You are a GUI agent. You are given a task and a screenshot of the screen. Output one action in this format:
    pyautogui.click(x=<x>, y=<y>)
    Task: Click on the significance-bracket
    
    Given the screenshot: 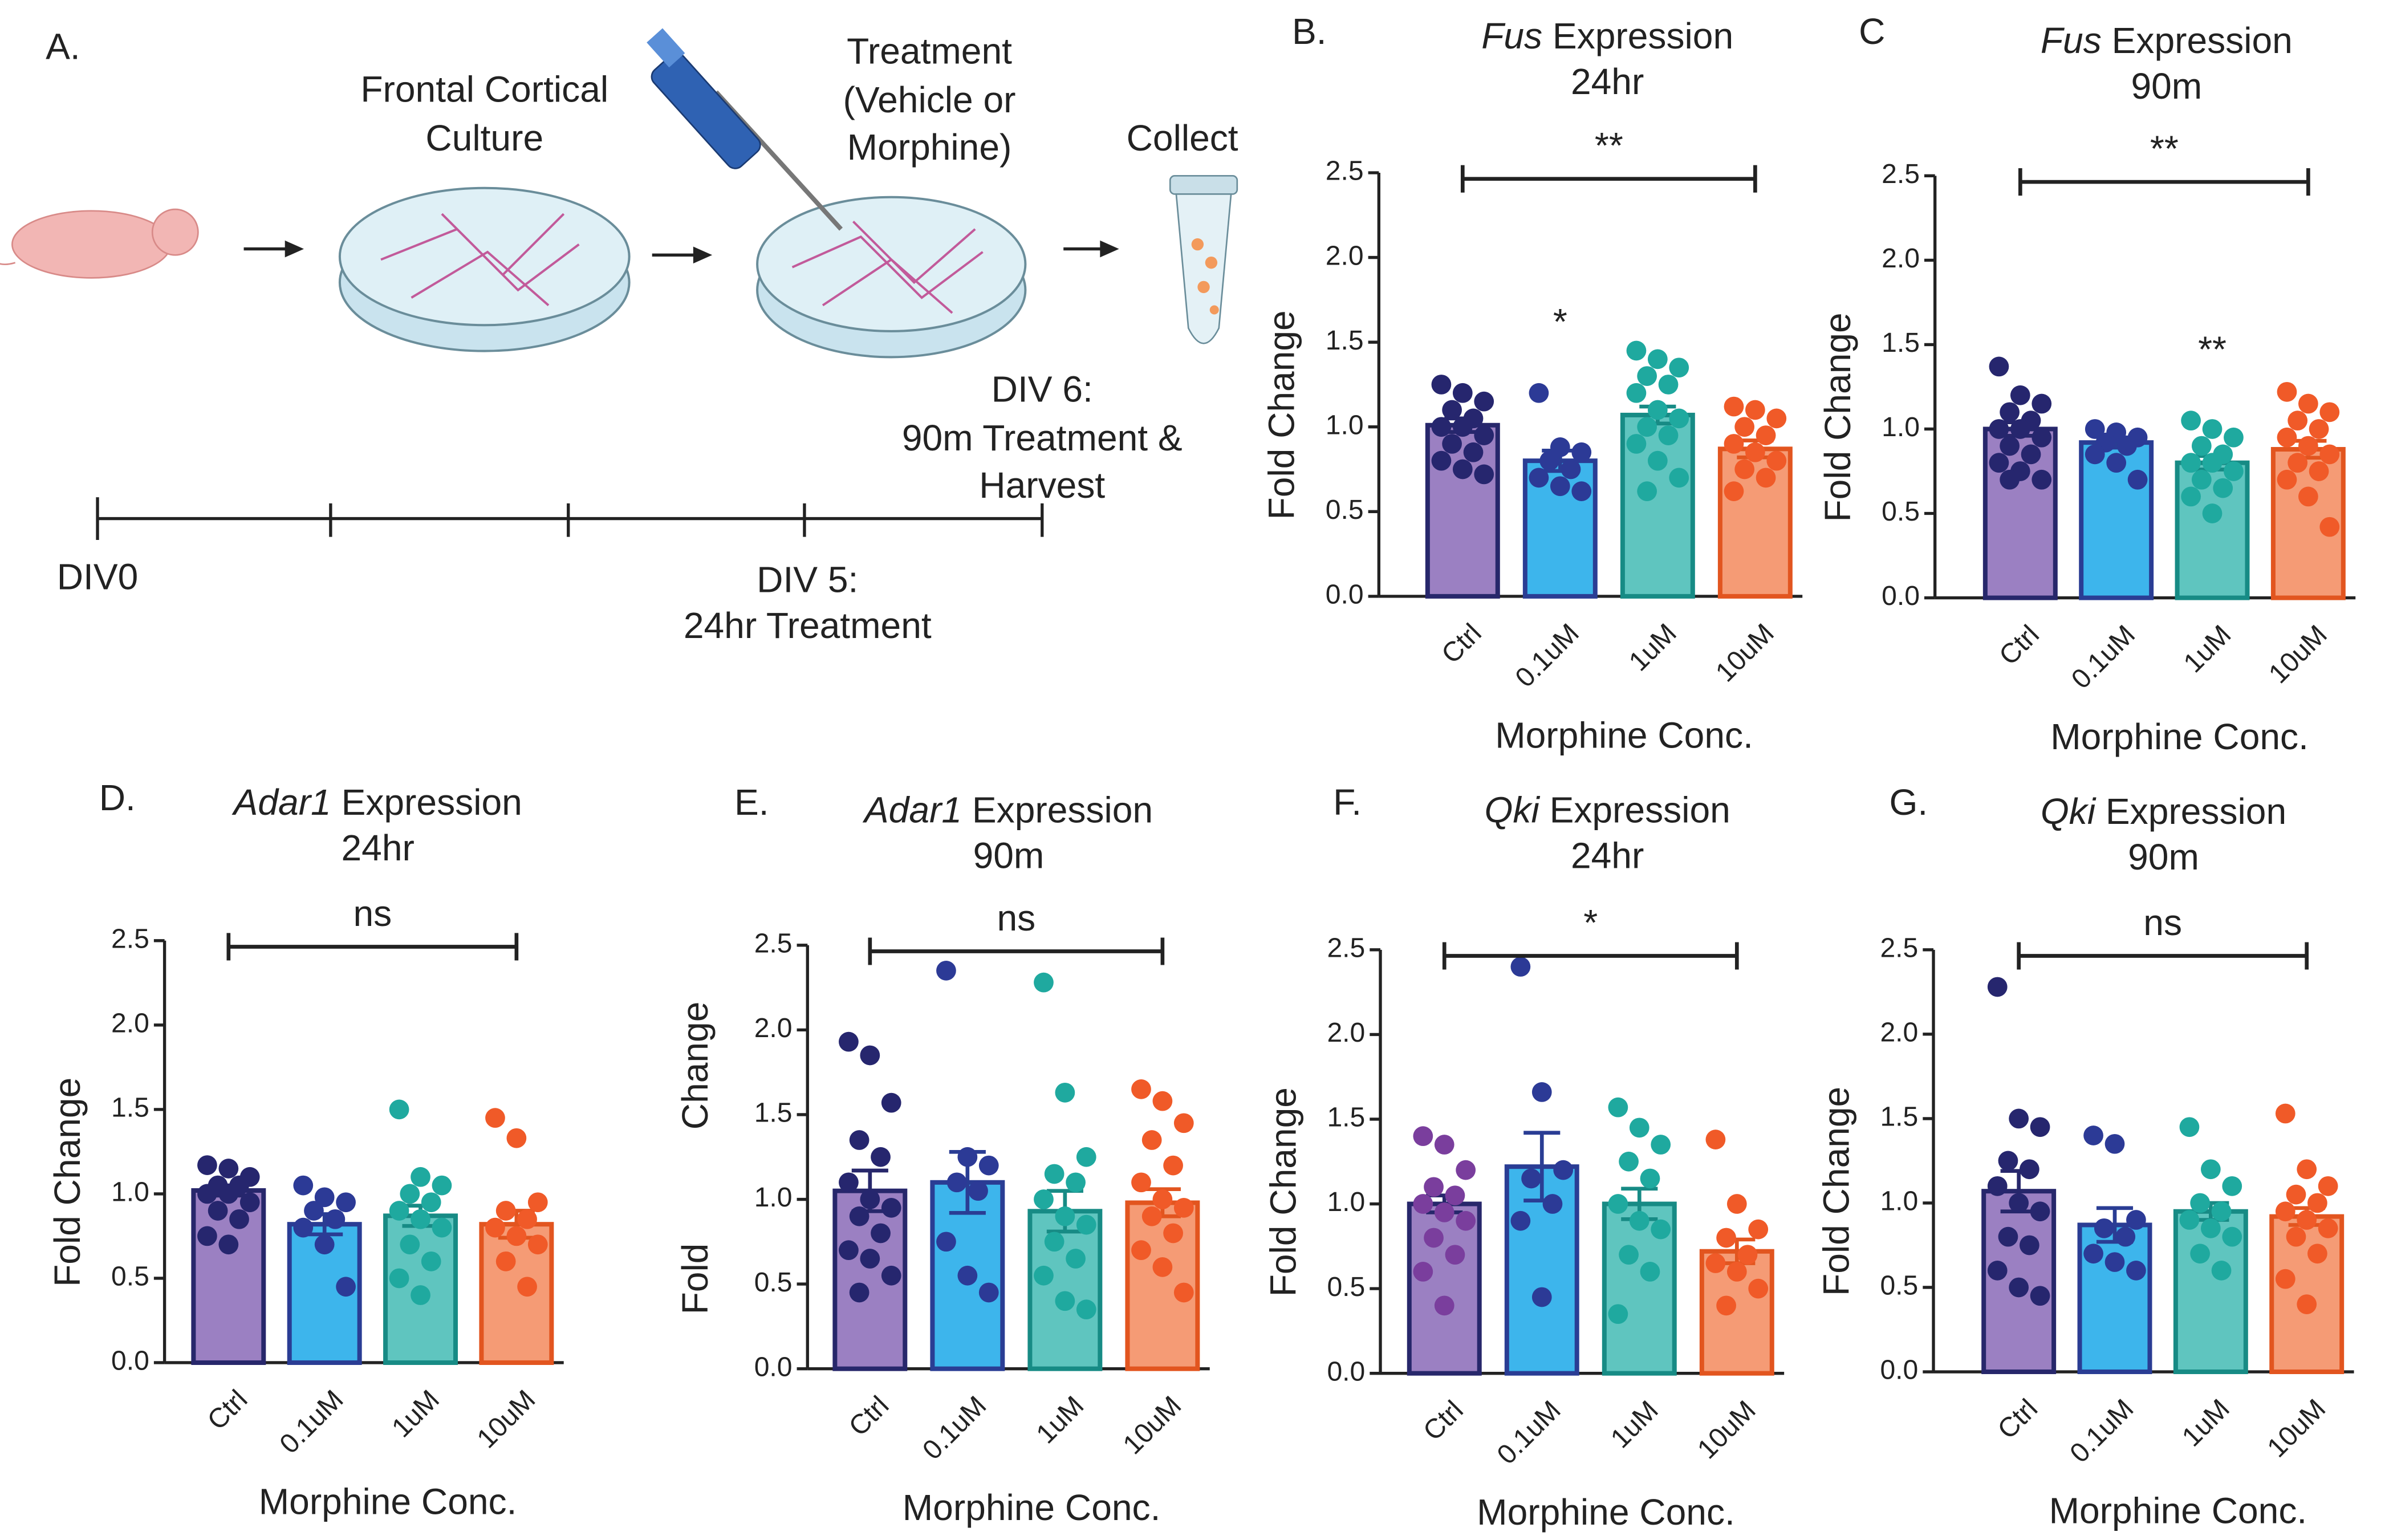 What is the action you would take?
    pyautogui.click(x=1590, y=956)
    